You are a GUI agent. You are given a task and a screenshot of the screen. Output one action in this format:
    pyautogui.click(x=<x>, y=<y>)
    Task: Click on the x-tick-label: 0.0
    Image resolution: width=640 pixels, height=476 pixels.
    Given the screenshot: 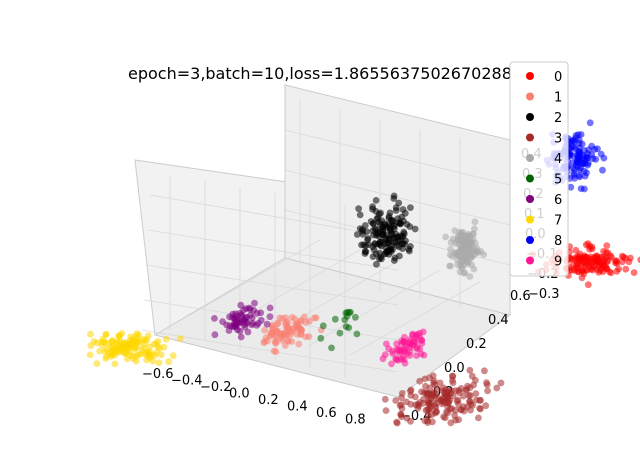 What is the action you would take?
    pyautogui.click(x=239, y=394)
    